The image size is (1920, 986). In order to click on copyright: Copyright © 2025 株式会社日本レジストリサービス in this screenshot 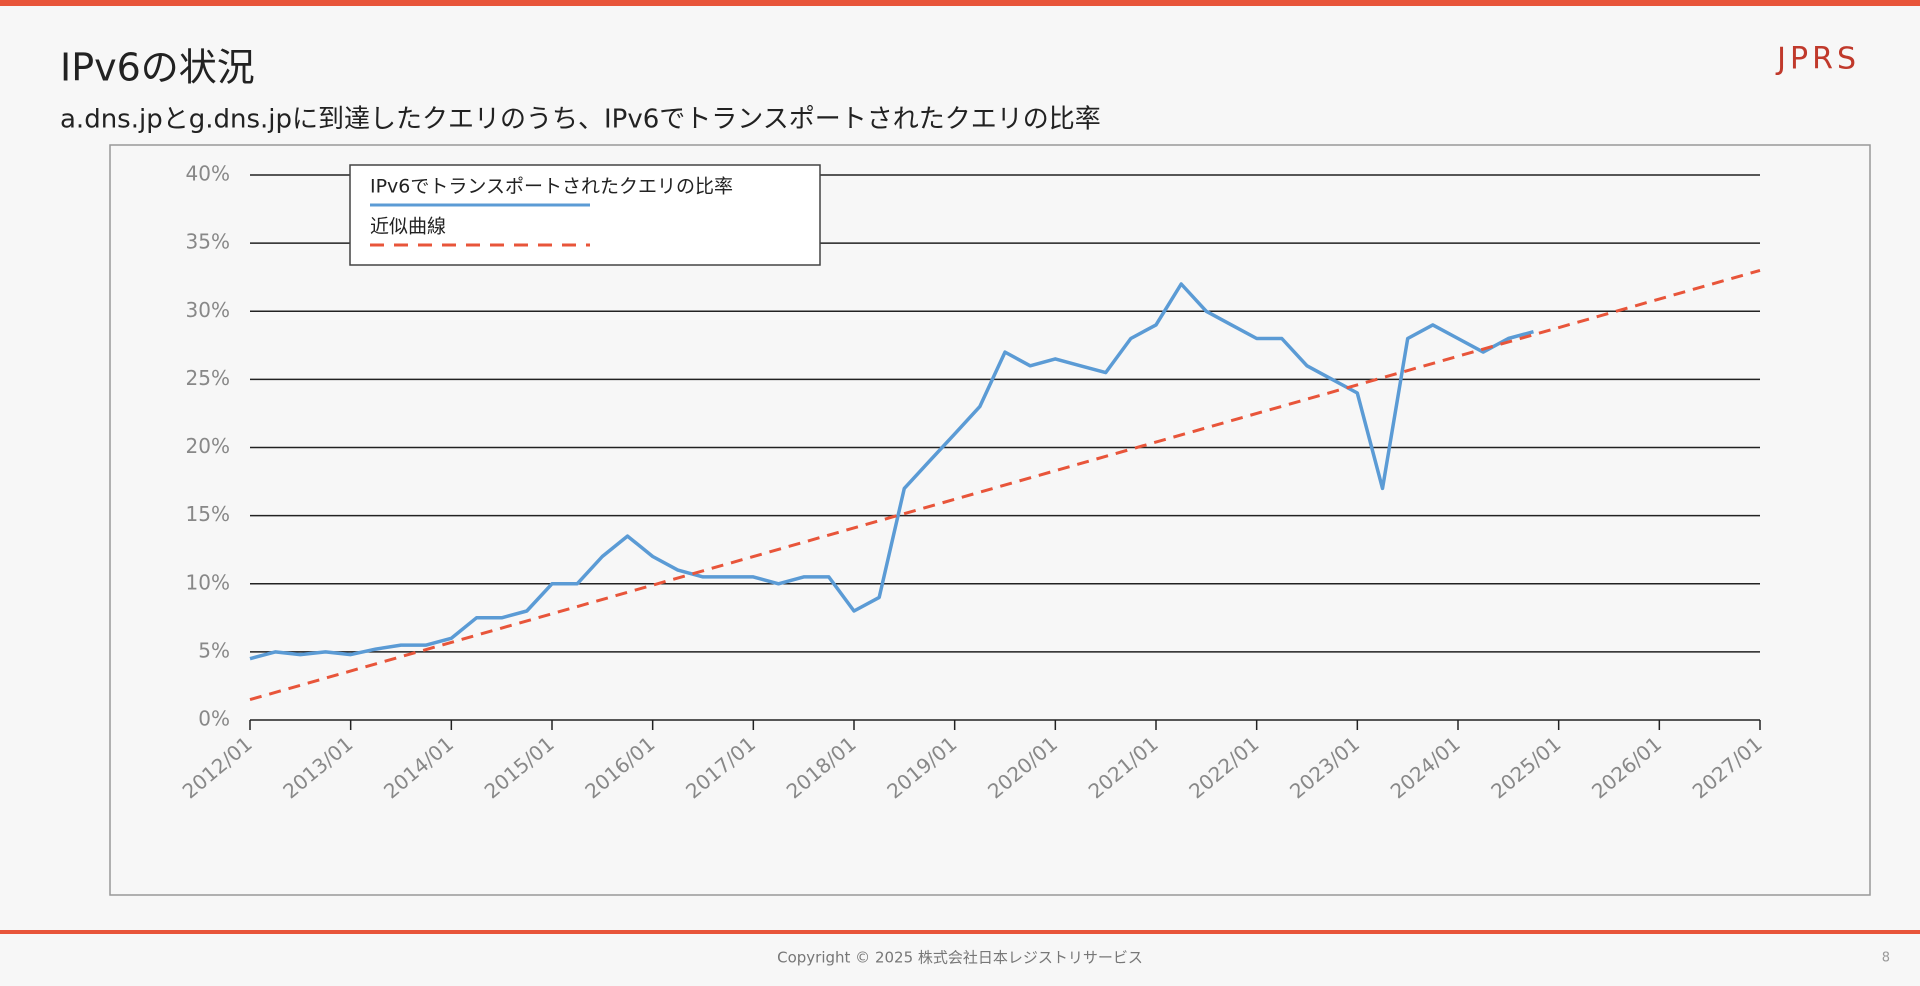, I will do `click(960, 958)`.